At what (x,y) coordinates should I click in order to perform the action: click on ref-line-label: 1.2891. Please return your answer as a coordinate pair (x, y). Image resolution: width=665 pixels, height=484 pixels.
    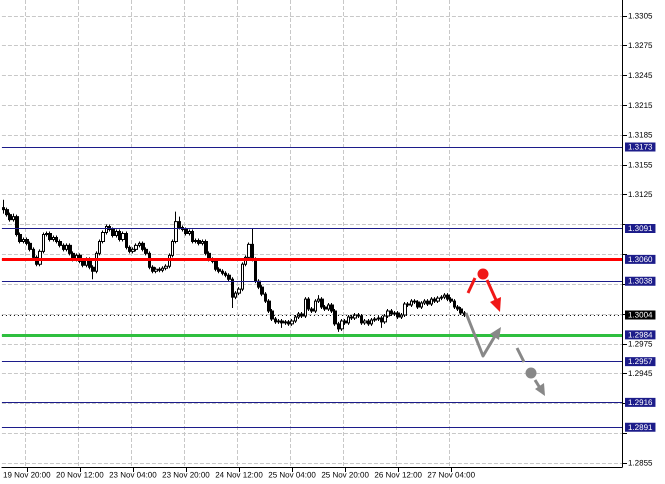
    Looking at the image, I should click on (641, 427).